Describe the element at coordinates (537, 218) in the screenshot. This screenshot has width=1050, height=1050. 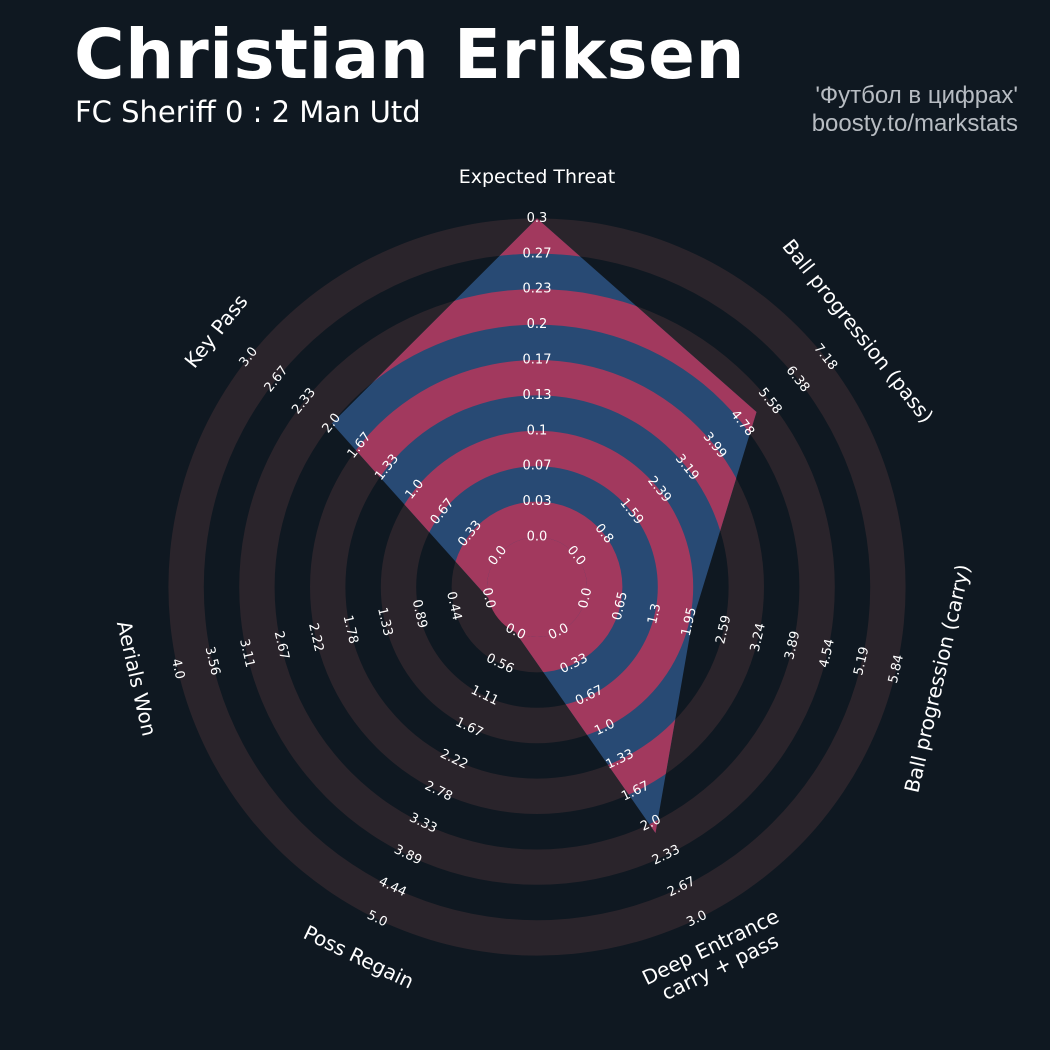
I see `radar-tick-label: 0.3` at that location.